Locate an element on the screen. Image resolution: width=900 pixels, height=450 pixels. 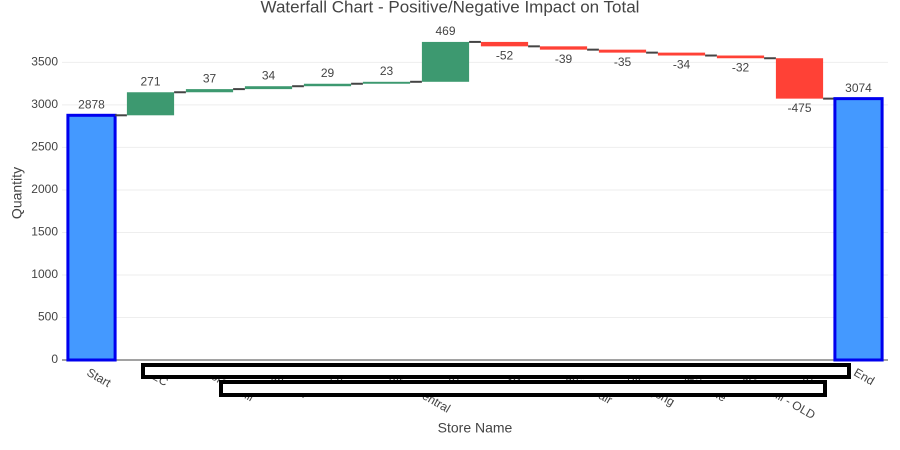
y-tick-label: 2500 is located at coordinates (44, 147).